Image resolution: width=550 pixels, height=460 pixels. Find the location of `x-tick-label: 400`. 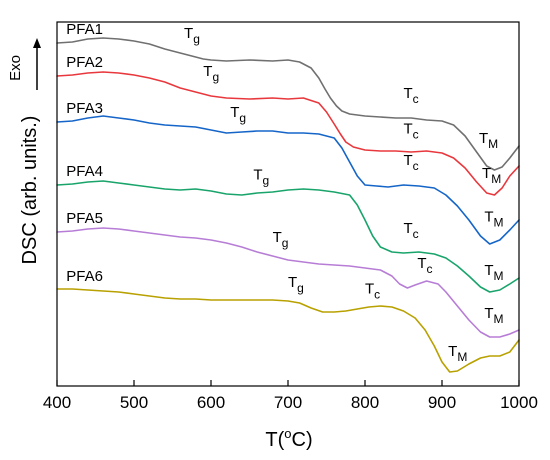

x-tick-label: 400 is located at coordinates (57, 402).